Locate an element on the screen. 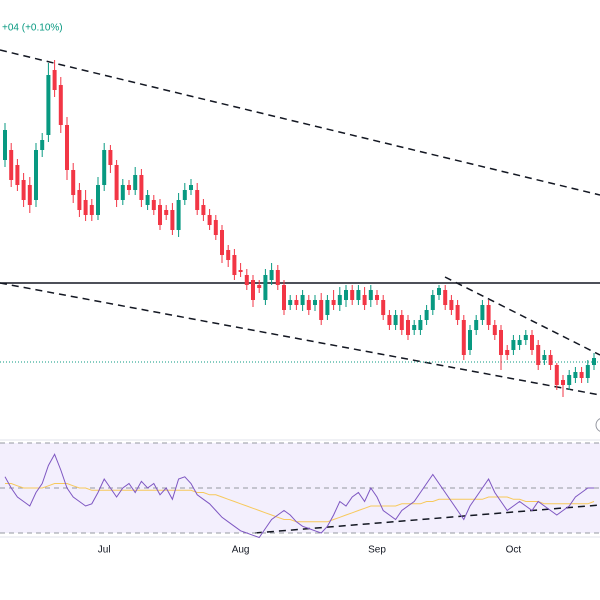 The image size is (600, 600). rsi-ma-line is located at coordinates (300, 503).